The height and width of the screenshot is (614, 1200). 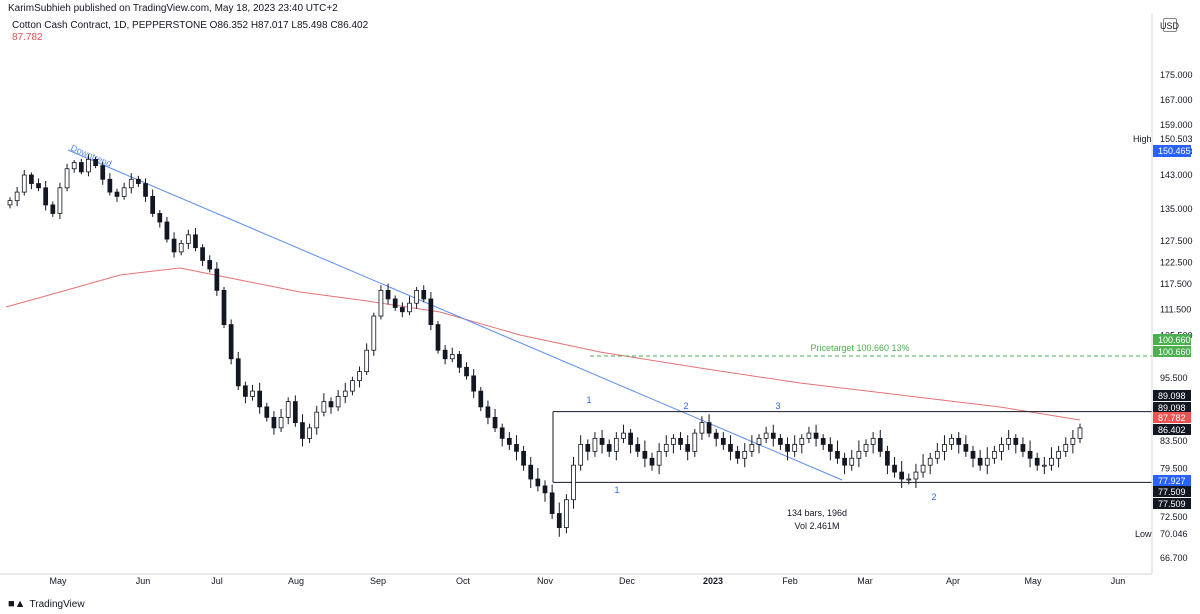 I want to click on settings-icon, so click(x=1170, y=25).